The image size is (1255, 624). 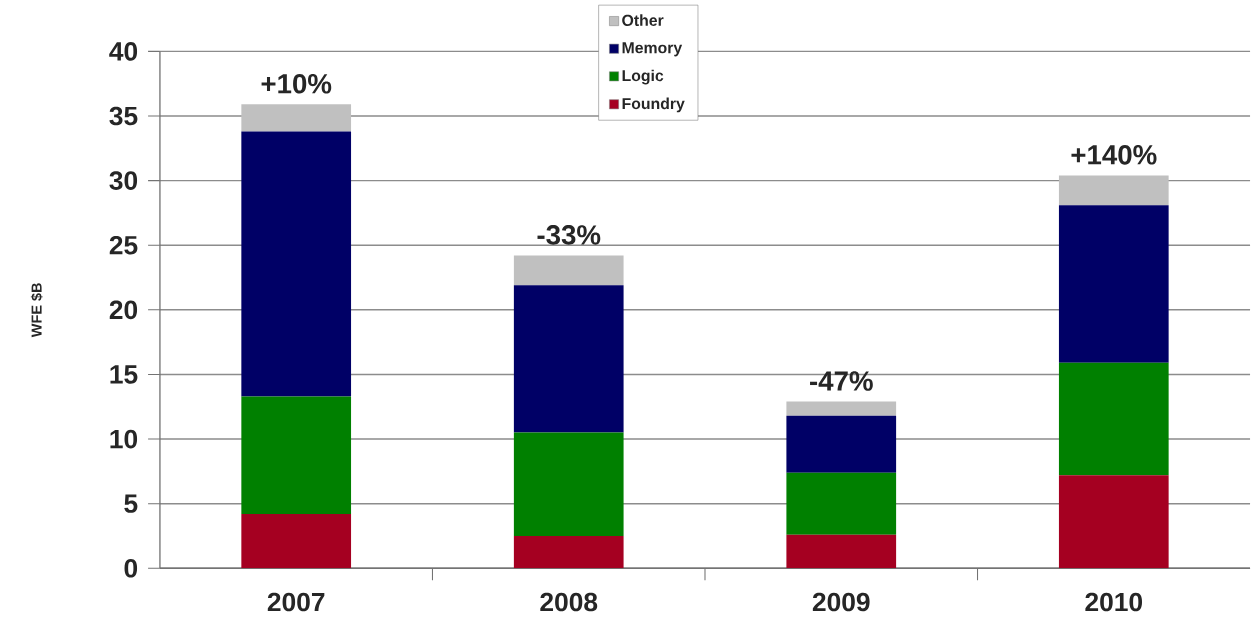 I want to click on y-tick-label: 30, so click(x=123, y=181).